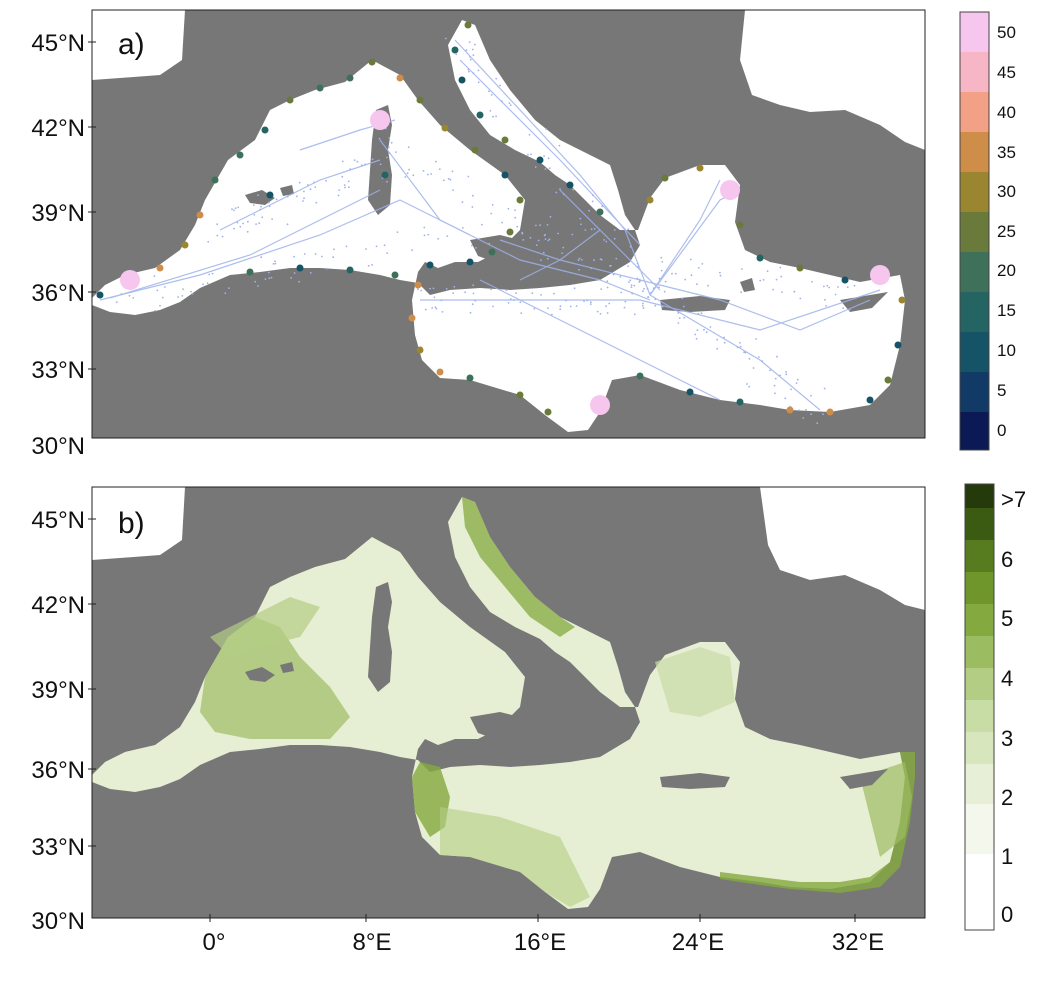 This screenshot has height=985, width=1042. Describe the element at coordinates (995, 707) in the screenshot. I see `panel-b-colorbar: >7 6 5 4 3 2 1 0` at that location.